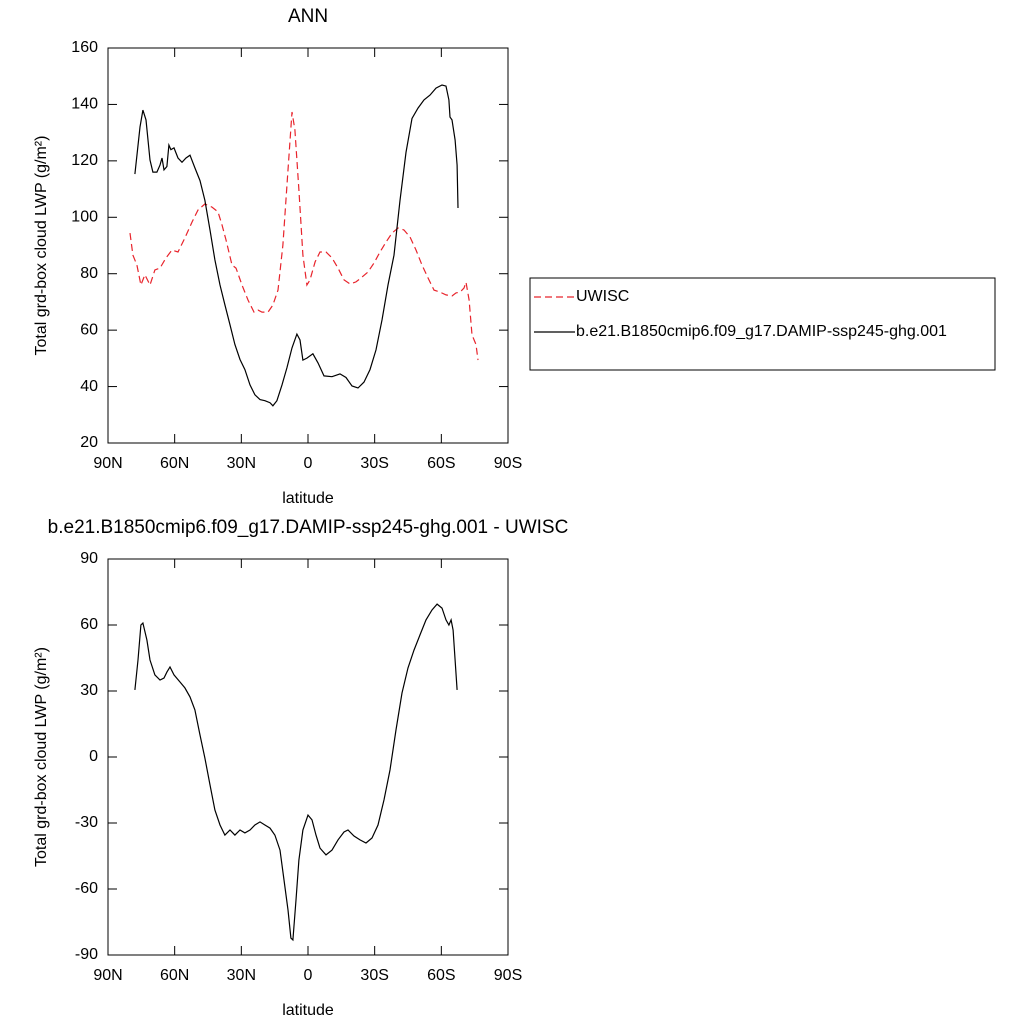 The width and height of the screenshot is (1024, 1024). What do you see at coordinates (308, 16) in the screenshot?
I see `chart-title: ANN` at bounding box center [308, 16].